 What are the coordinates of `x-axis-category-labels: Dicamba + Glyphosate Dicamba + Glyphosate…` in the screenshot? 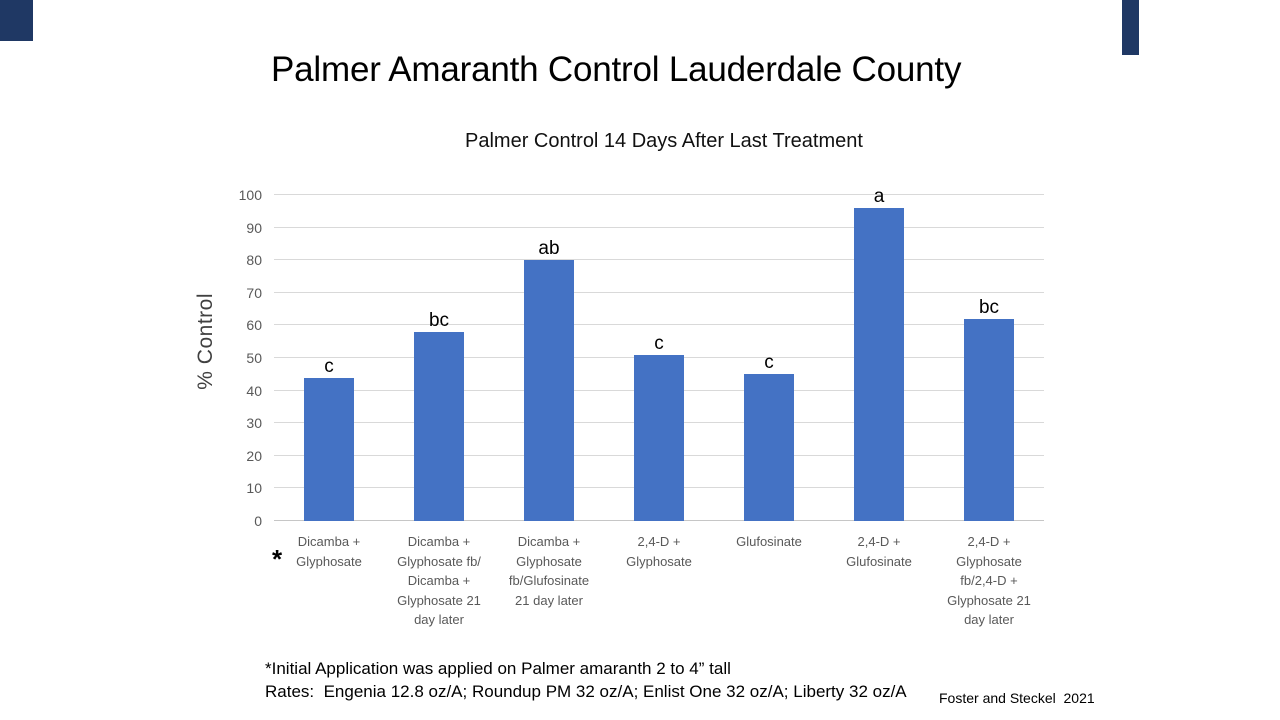 It's located at (659, 581).